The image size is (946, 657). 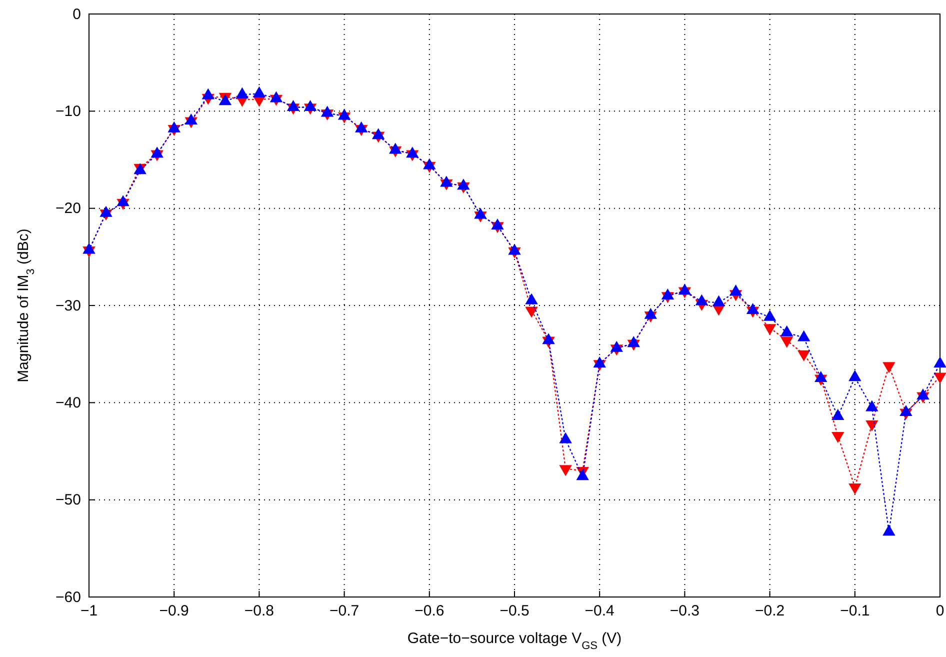 I want to click on x-tick-label: −0.7, so click(x=344, y=611).